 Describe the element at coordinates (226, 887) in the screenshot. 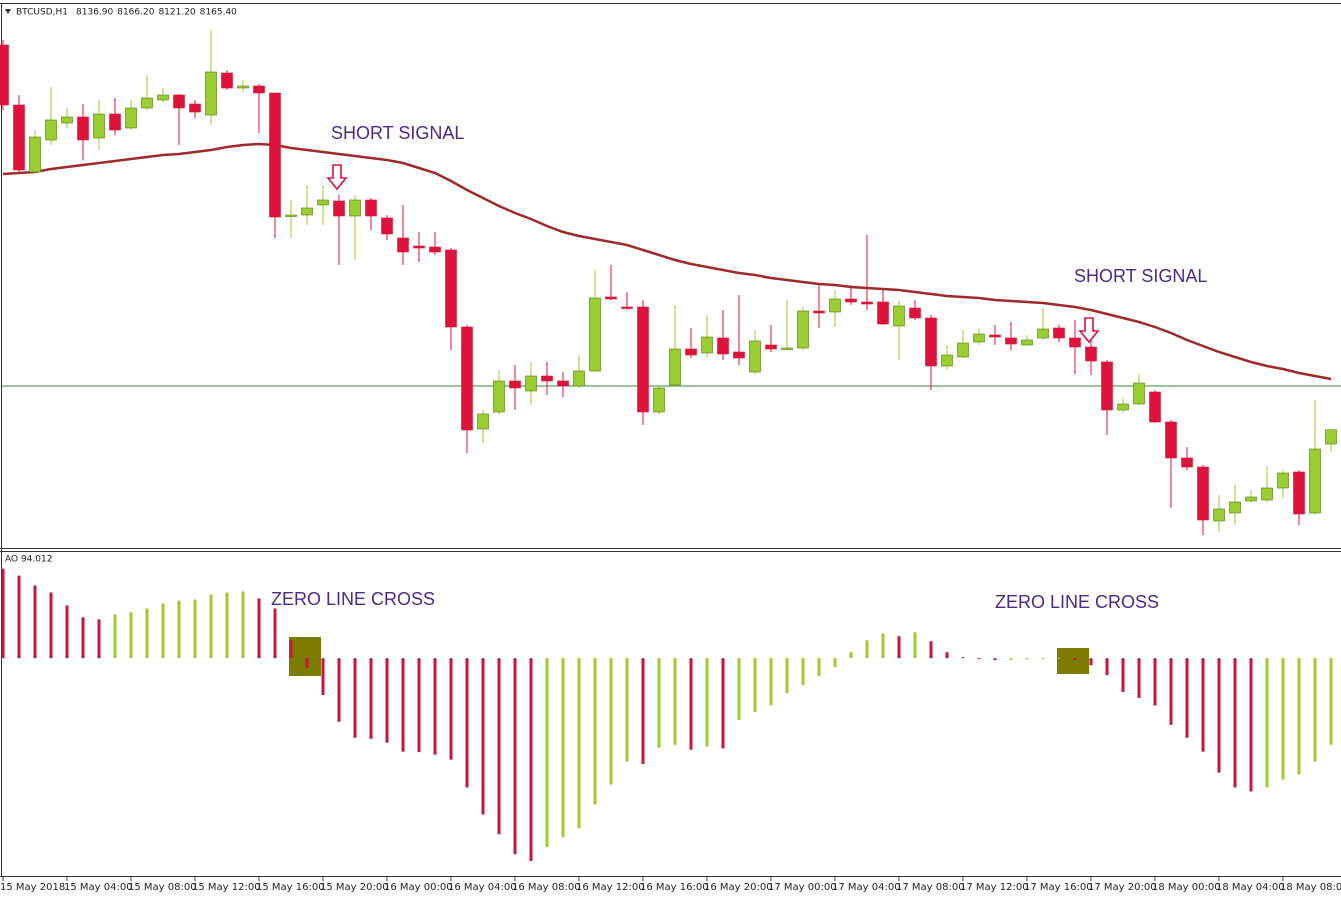

I see `x-tick-label: 15 May 12:00` at that location.